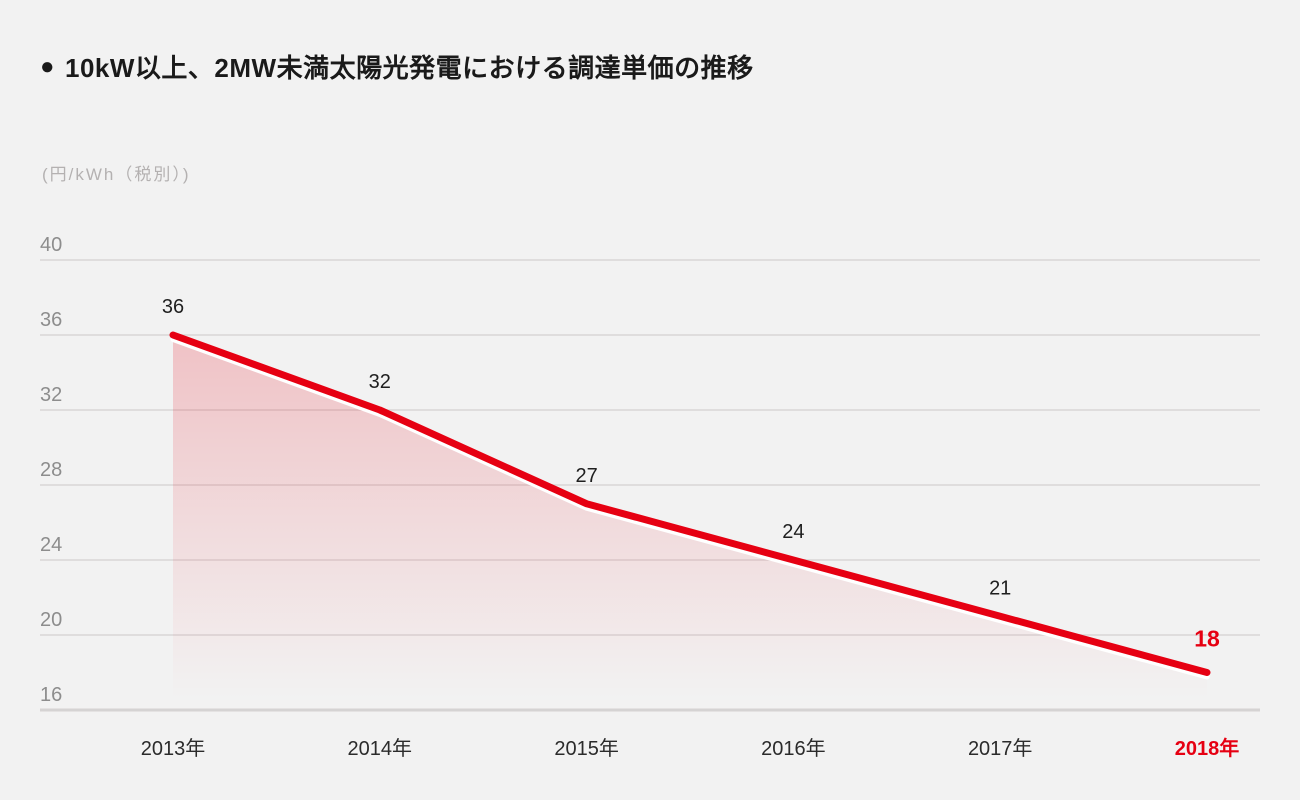  I want to click on value-label-highlight: 18, so click(1207, 639).